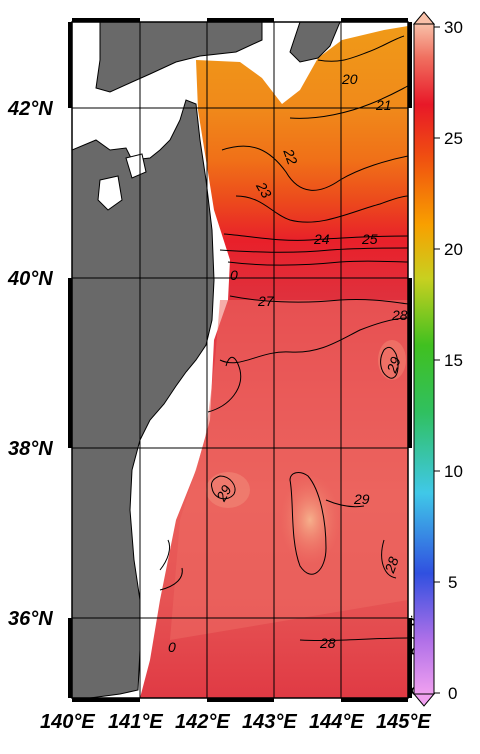 The width and height of the screenshot is (480, 754). Describe the element at coordinates (453, 360) in the screenshot. I see `colorbar-tick-label: 15` at that location.